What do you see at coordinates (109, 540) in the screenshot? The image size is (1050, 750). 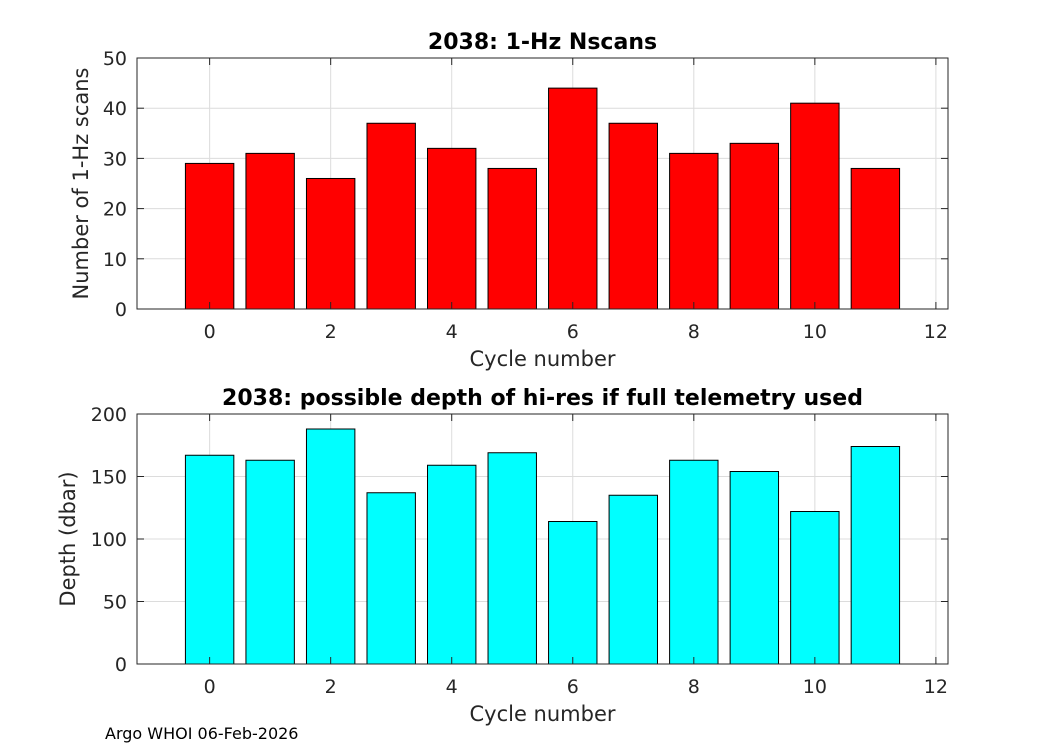 I see `y-tick-label: 100` at bounding box center [109, 540].